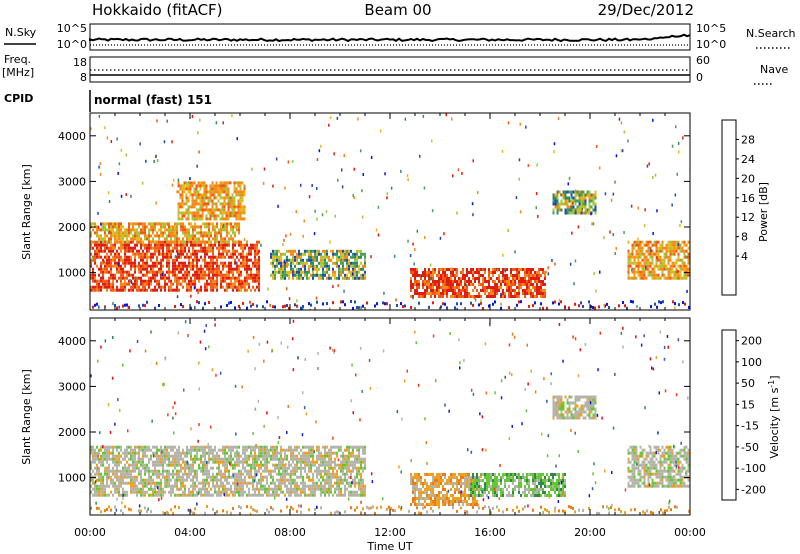 This screenshot has height=554, width=800. What do you see at coordinates (72, 273) in the screenshot?
I see `y-tick-label: 1000` at bounding box center [72, 273].